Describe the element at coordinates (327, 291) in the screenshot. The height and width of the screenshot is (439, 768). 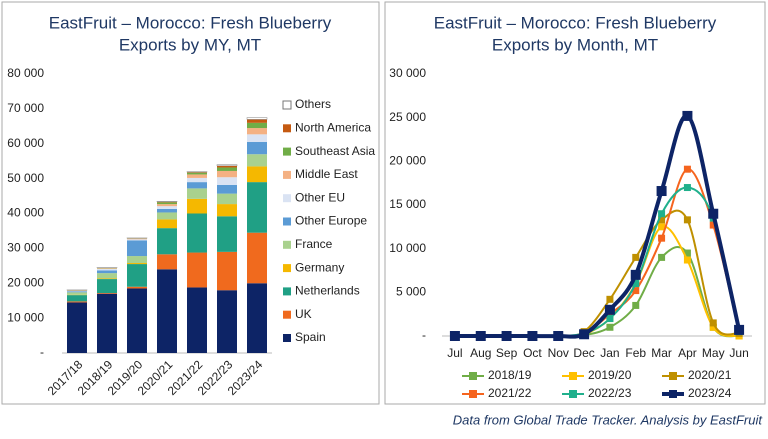
I see `legend-label: Netherlands` at that location.